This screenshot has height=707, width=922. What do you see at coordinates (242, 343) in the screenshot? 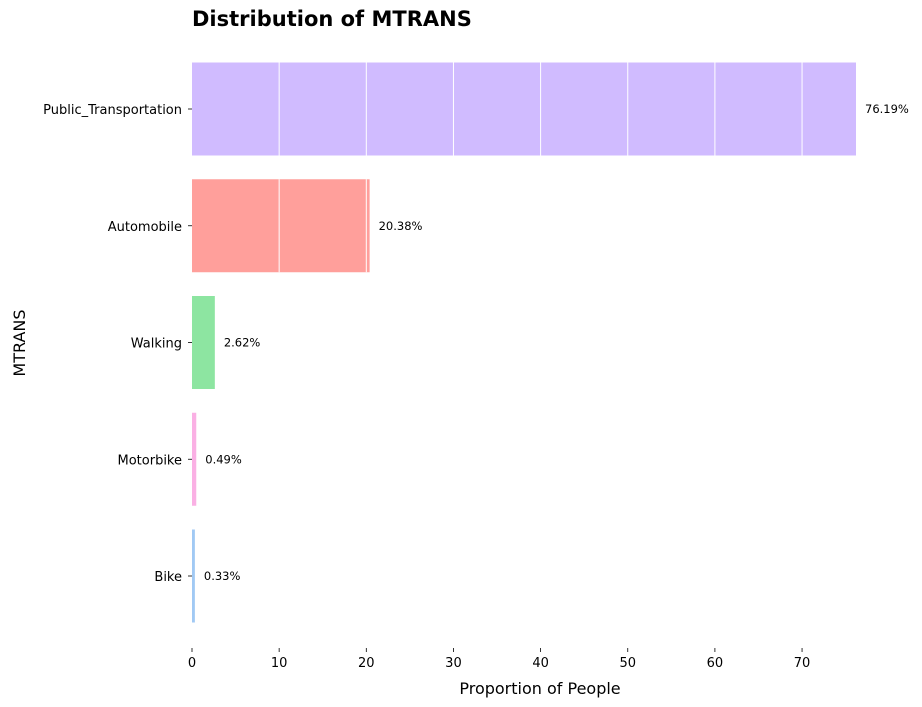
I see `data-label: 2.62%` at bounding box center [242, 343].